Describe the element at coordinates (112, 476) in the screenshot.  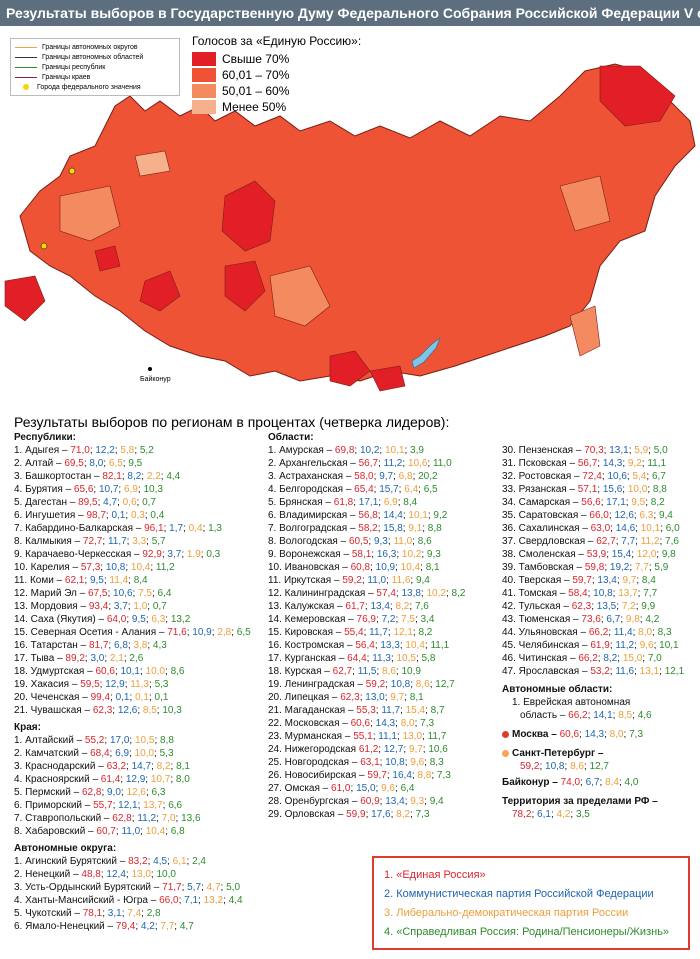
I see `party-1-value: 82,1` at that location.